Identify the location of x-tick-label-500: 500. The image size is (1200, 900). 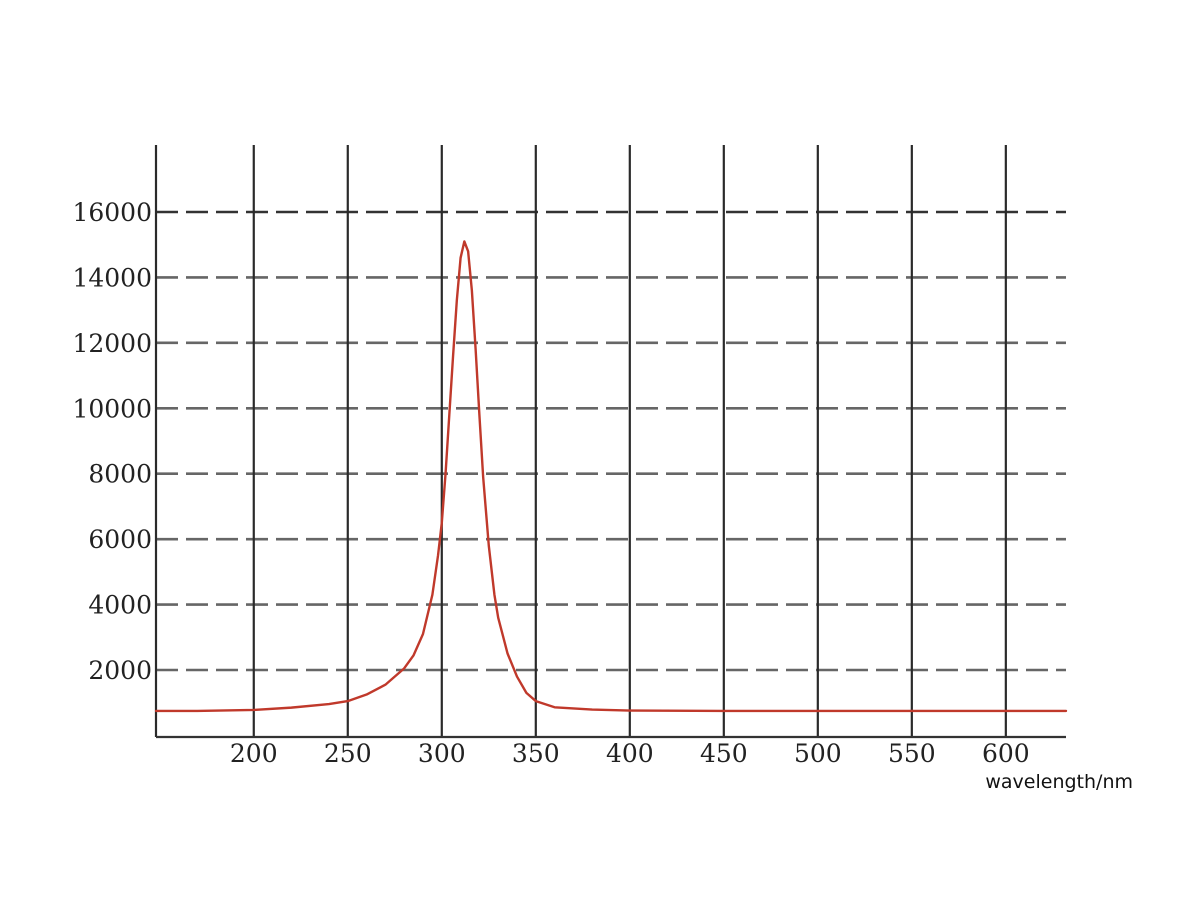
(818, 753).